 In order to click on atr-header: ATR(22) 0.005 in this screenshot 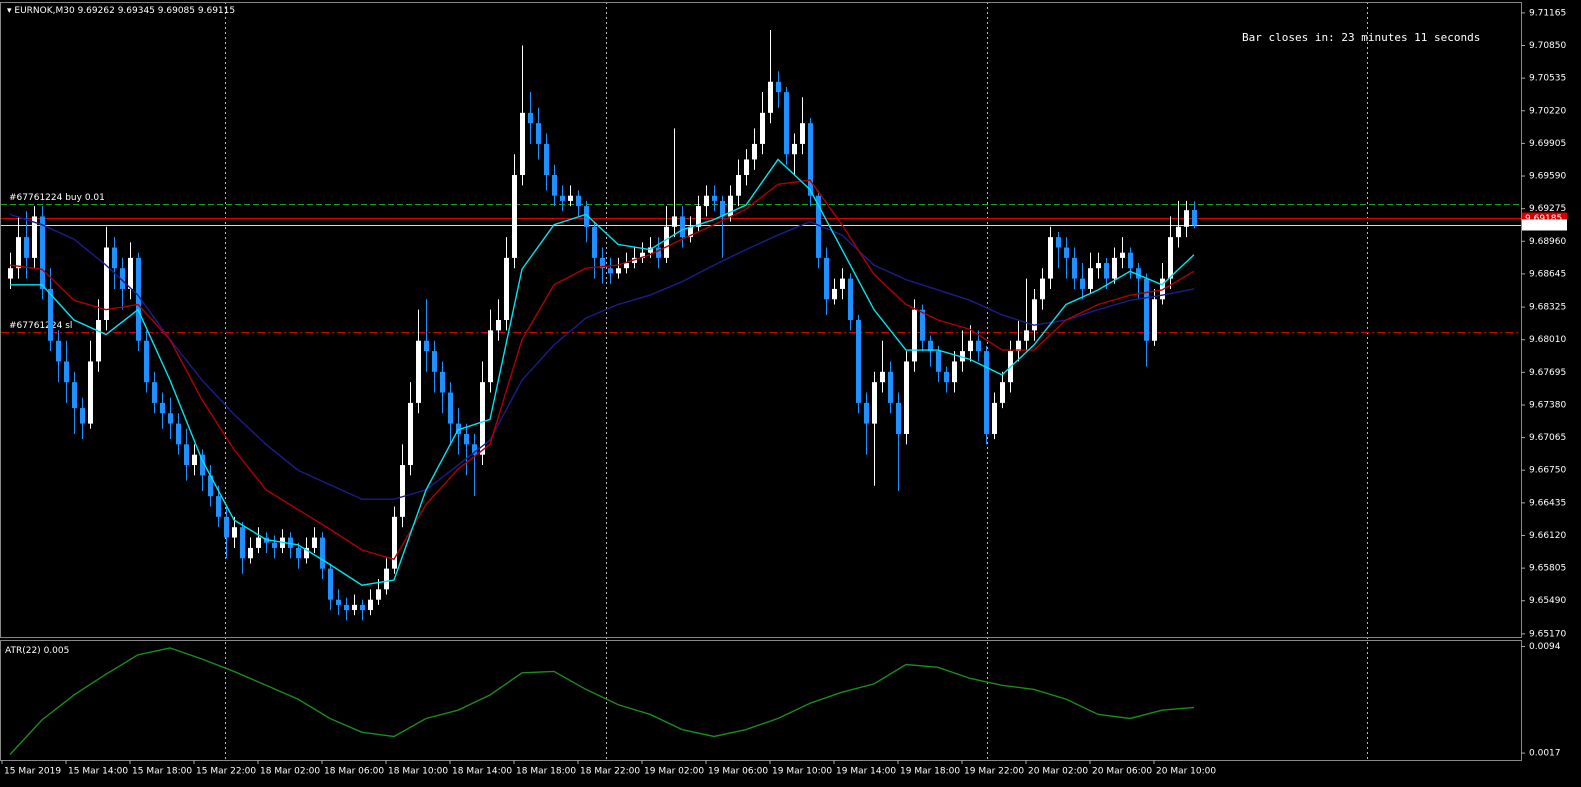, I will do `click(37, 651)`.